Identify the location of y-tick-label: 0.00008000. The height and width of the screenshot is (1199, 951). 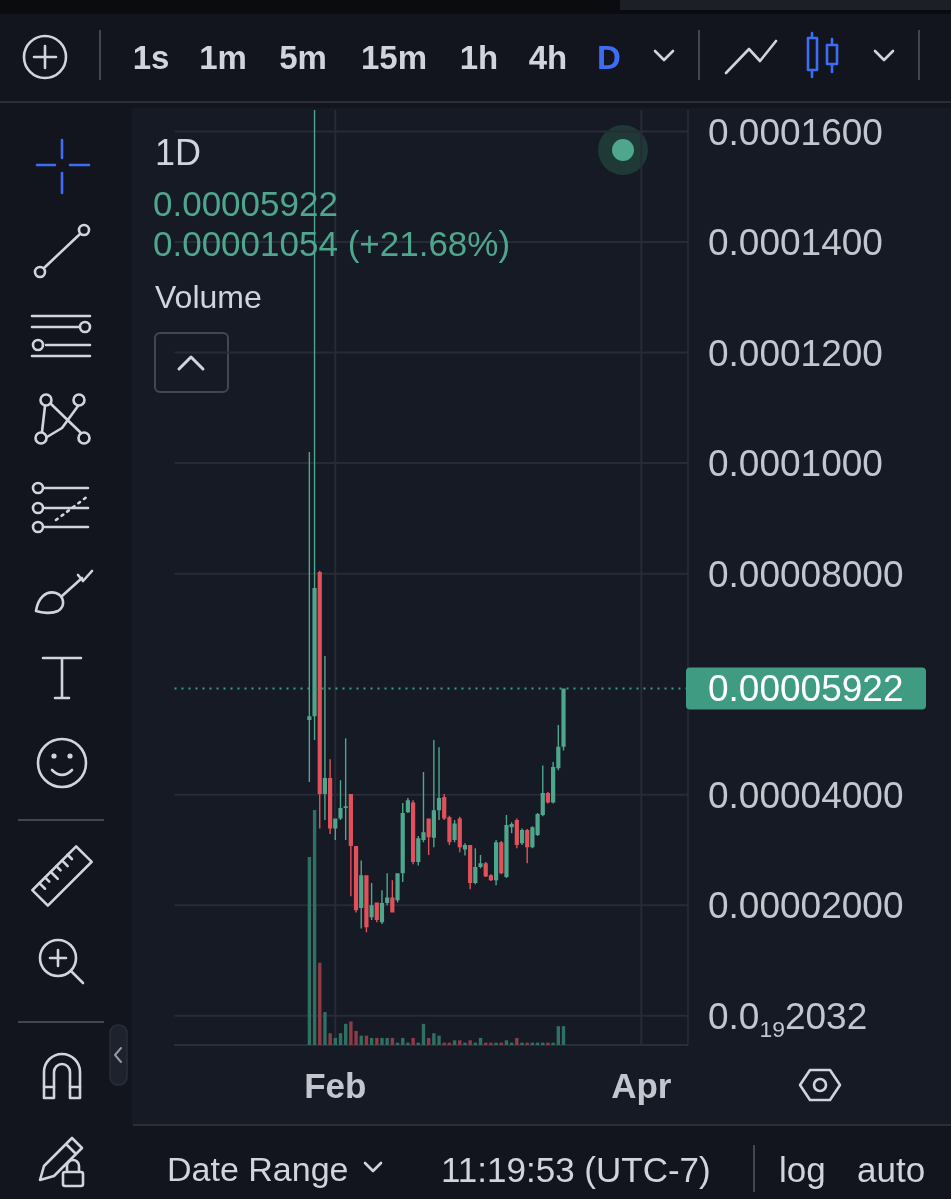
(806, 574).